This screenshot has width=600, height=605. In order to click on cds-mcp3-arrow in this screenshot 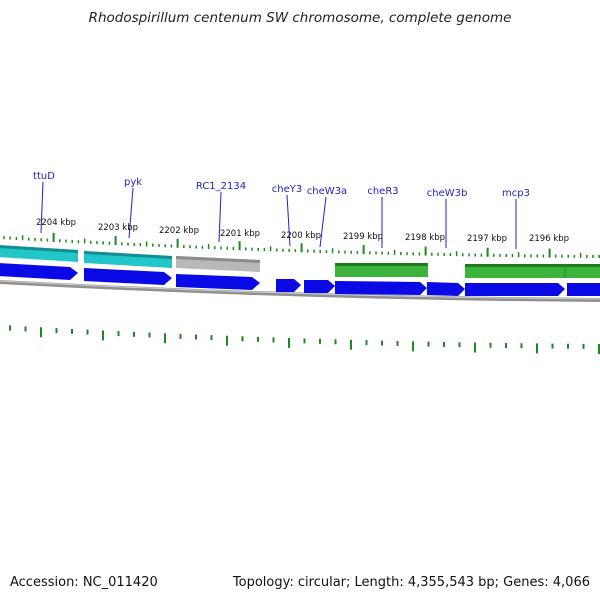, I will do `click(515, 289)`.